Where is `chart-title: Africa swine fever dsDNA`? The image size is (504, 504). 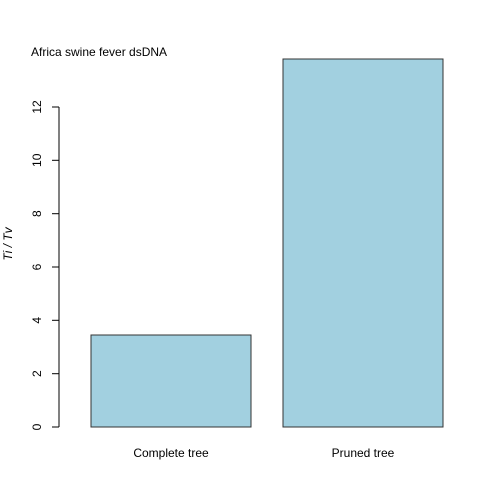 chart-title: Africa swine fever dsDNA is located at coordinates (99, 52).